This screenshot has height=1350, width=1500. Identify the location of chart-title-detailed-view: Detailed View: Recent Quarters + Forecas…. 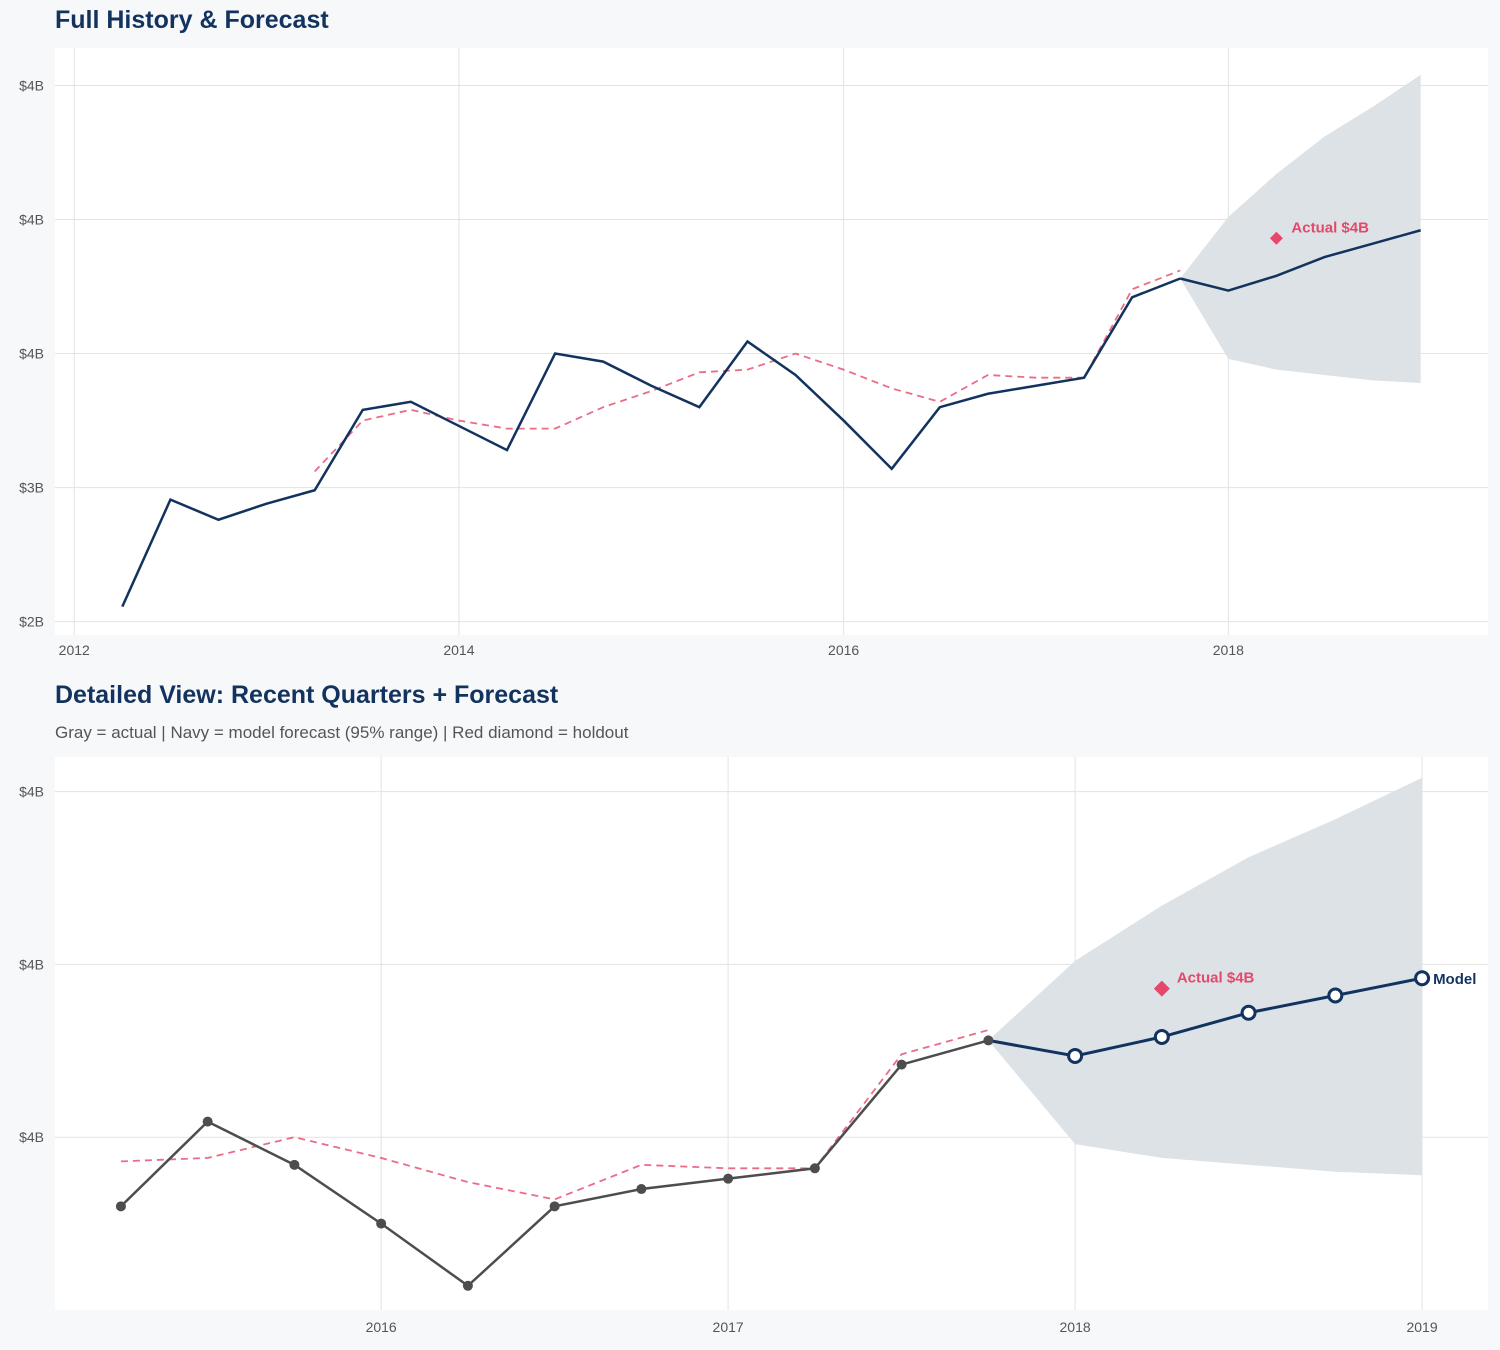
(307, 695).